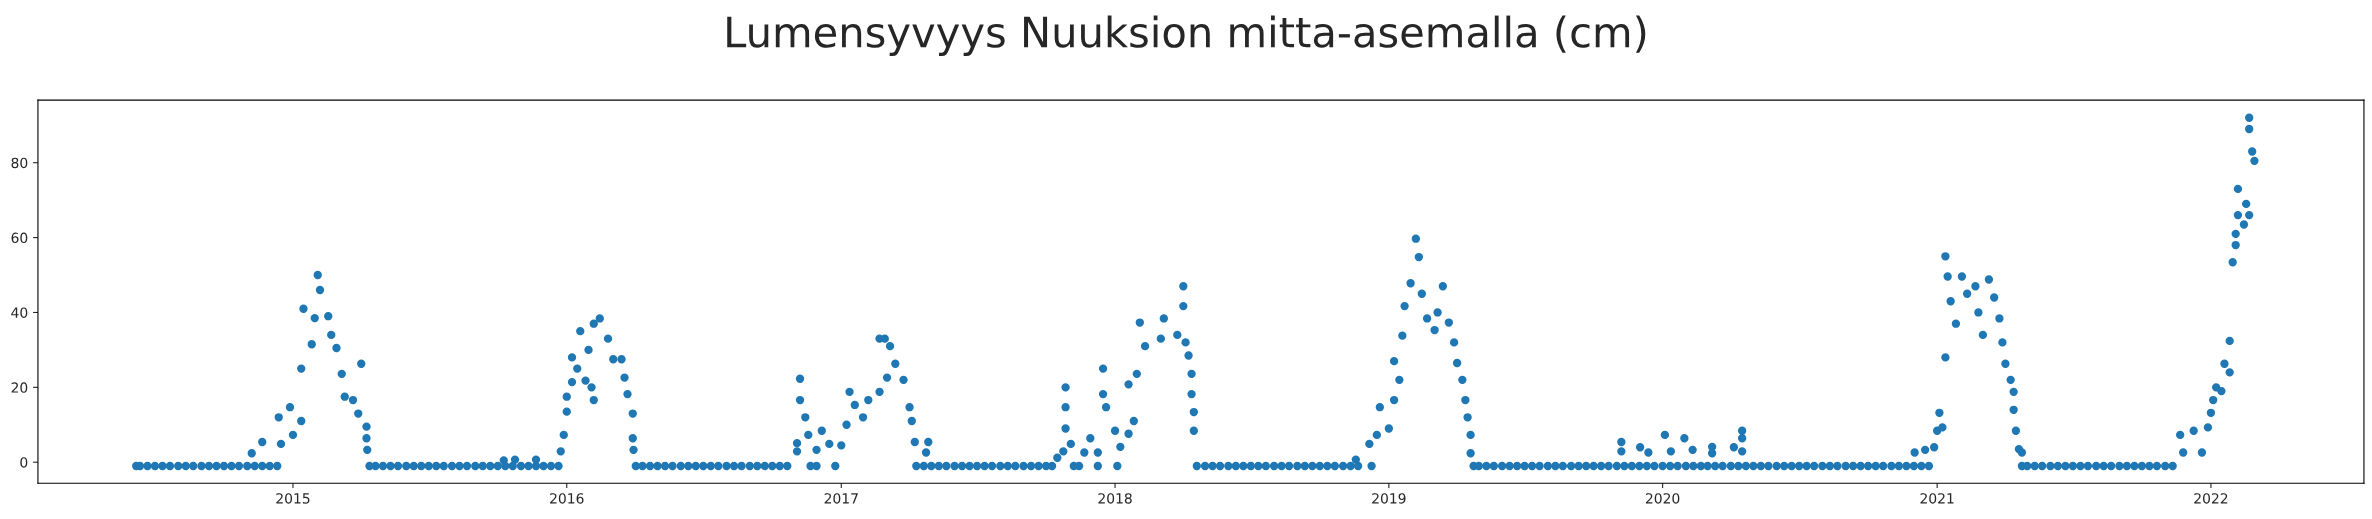 The width and height of the screenshot is (2372, 519). Describe the element at coordinates (293, 498) in the screenshot. I see `x-tick-label: 2015` at that location.